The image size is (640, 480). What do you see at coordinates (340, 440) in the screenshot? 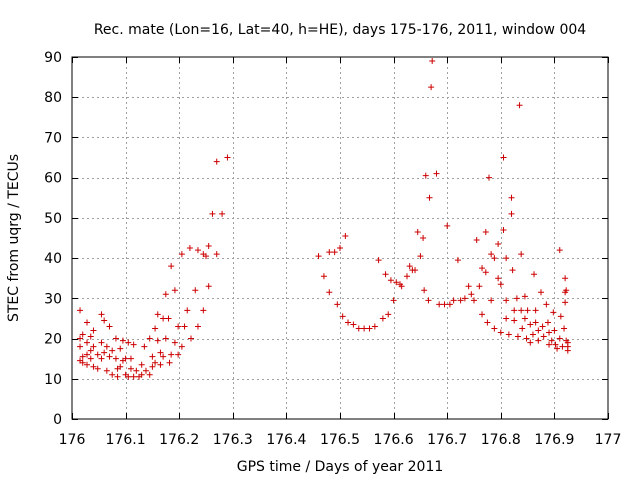
I see `x-tick-label: 176.5` at bounding box center [340, 440].